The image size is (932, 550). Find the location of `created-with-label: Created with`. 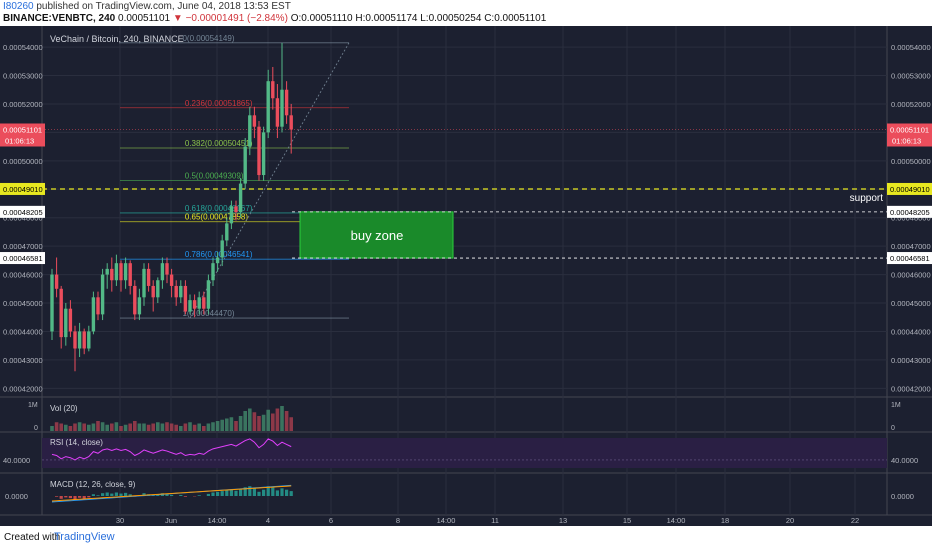

created-with-label: Created with is located at coordinates (32, 537).